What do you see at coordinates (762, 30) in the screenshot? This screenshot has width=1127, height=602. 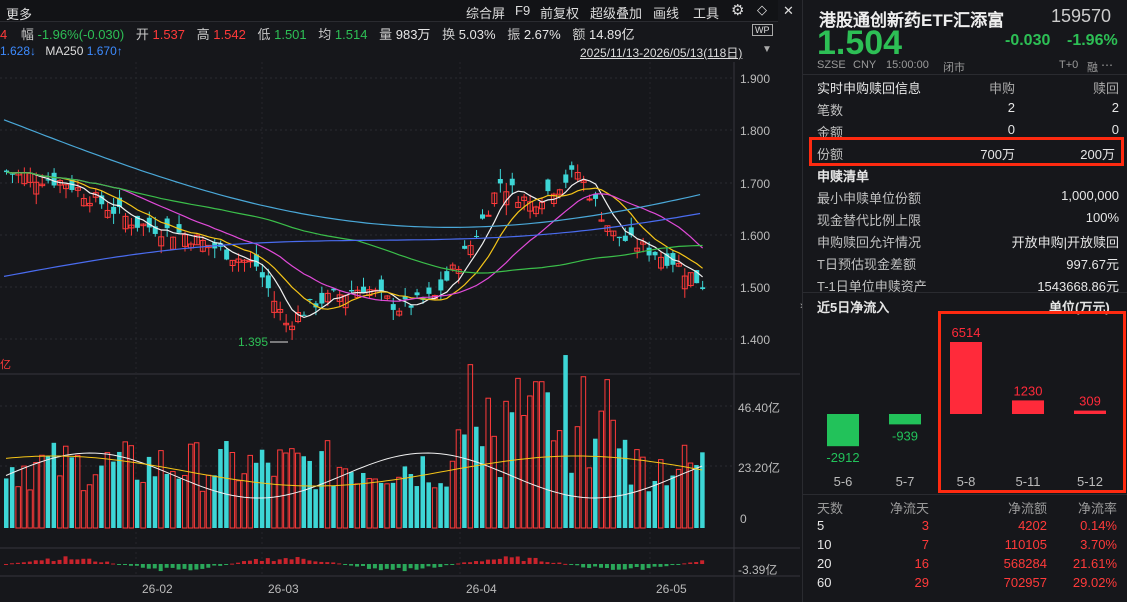 I see `wp-icon: WP` at bounding box center [762, 30].